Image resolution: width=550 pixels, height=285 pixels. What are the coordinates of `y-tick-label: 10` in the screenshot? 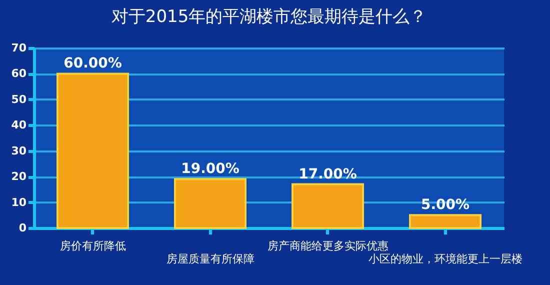 It's located at (19, 202).